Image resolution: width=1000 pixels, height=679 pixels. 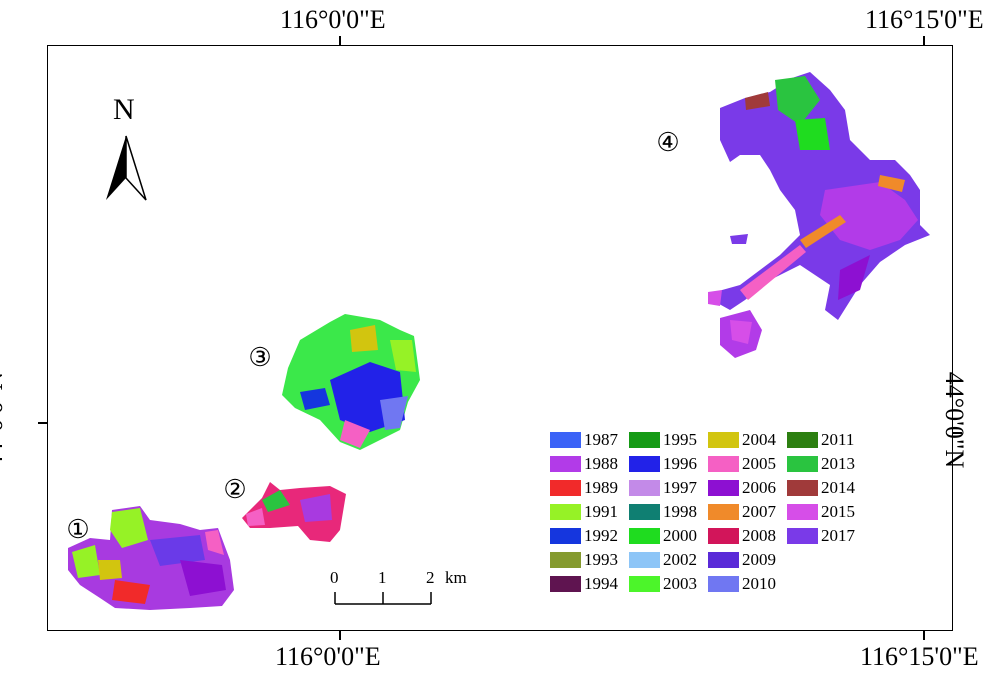 What do you see at coordinates (680, 439) in the screenshot?
I see `legend-label: 1995` at bounding box center [680, 439].